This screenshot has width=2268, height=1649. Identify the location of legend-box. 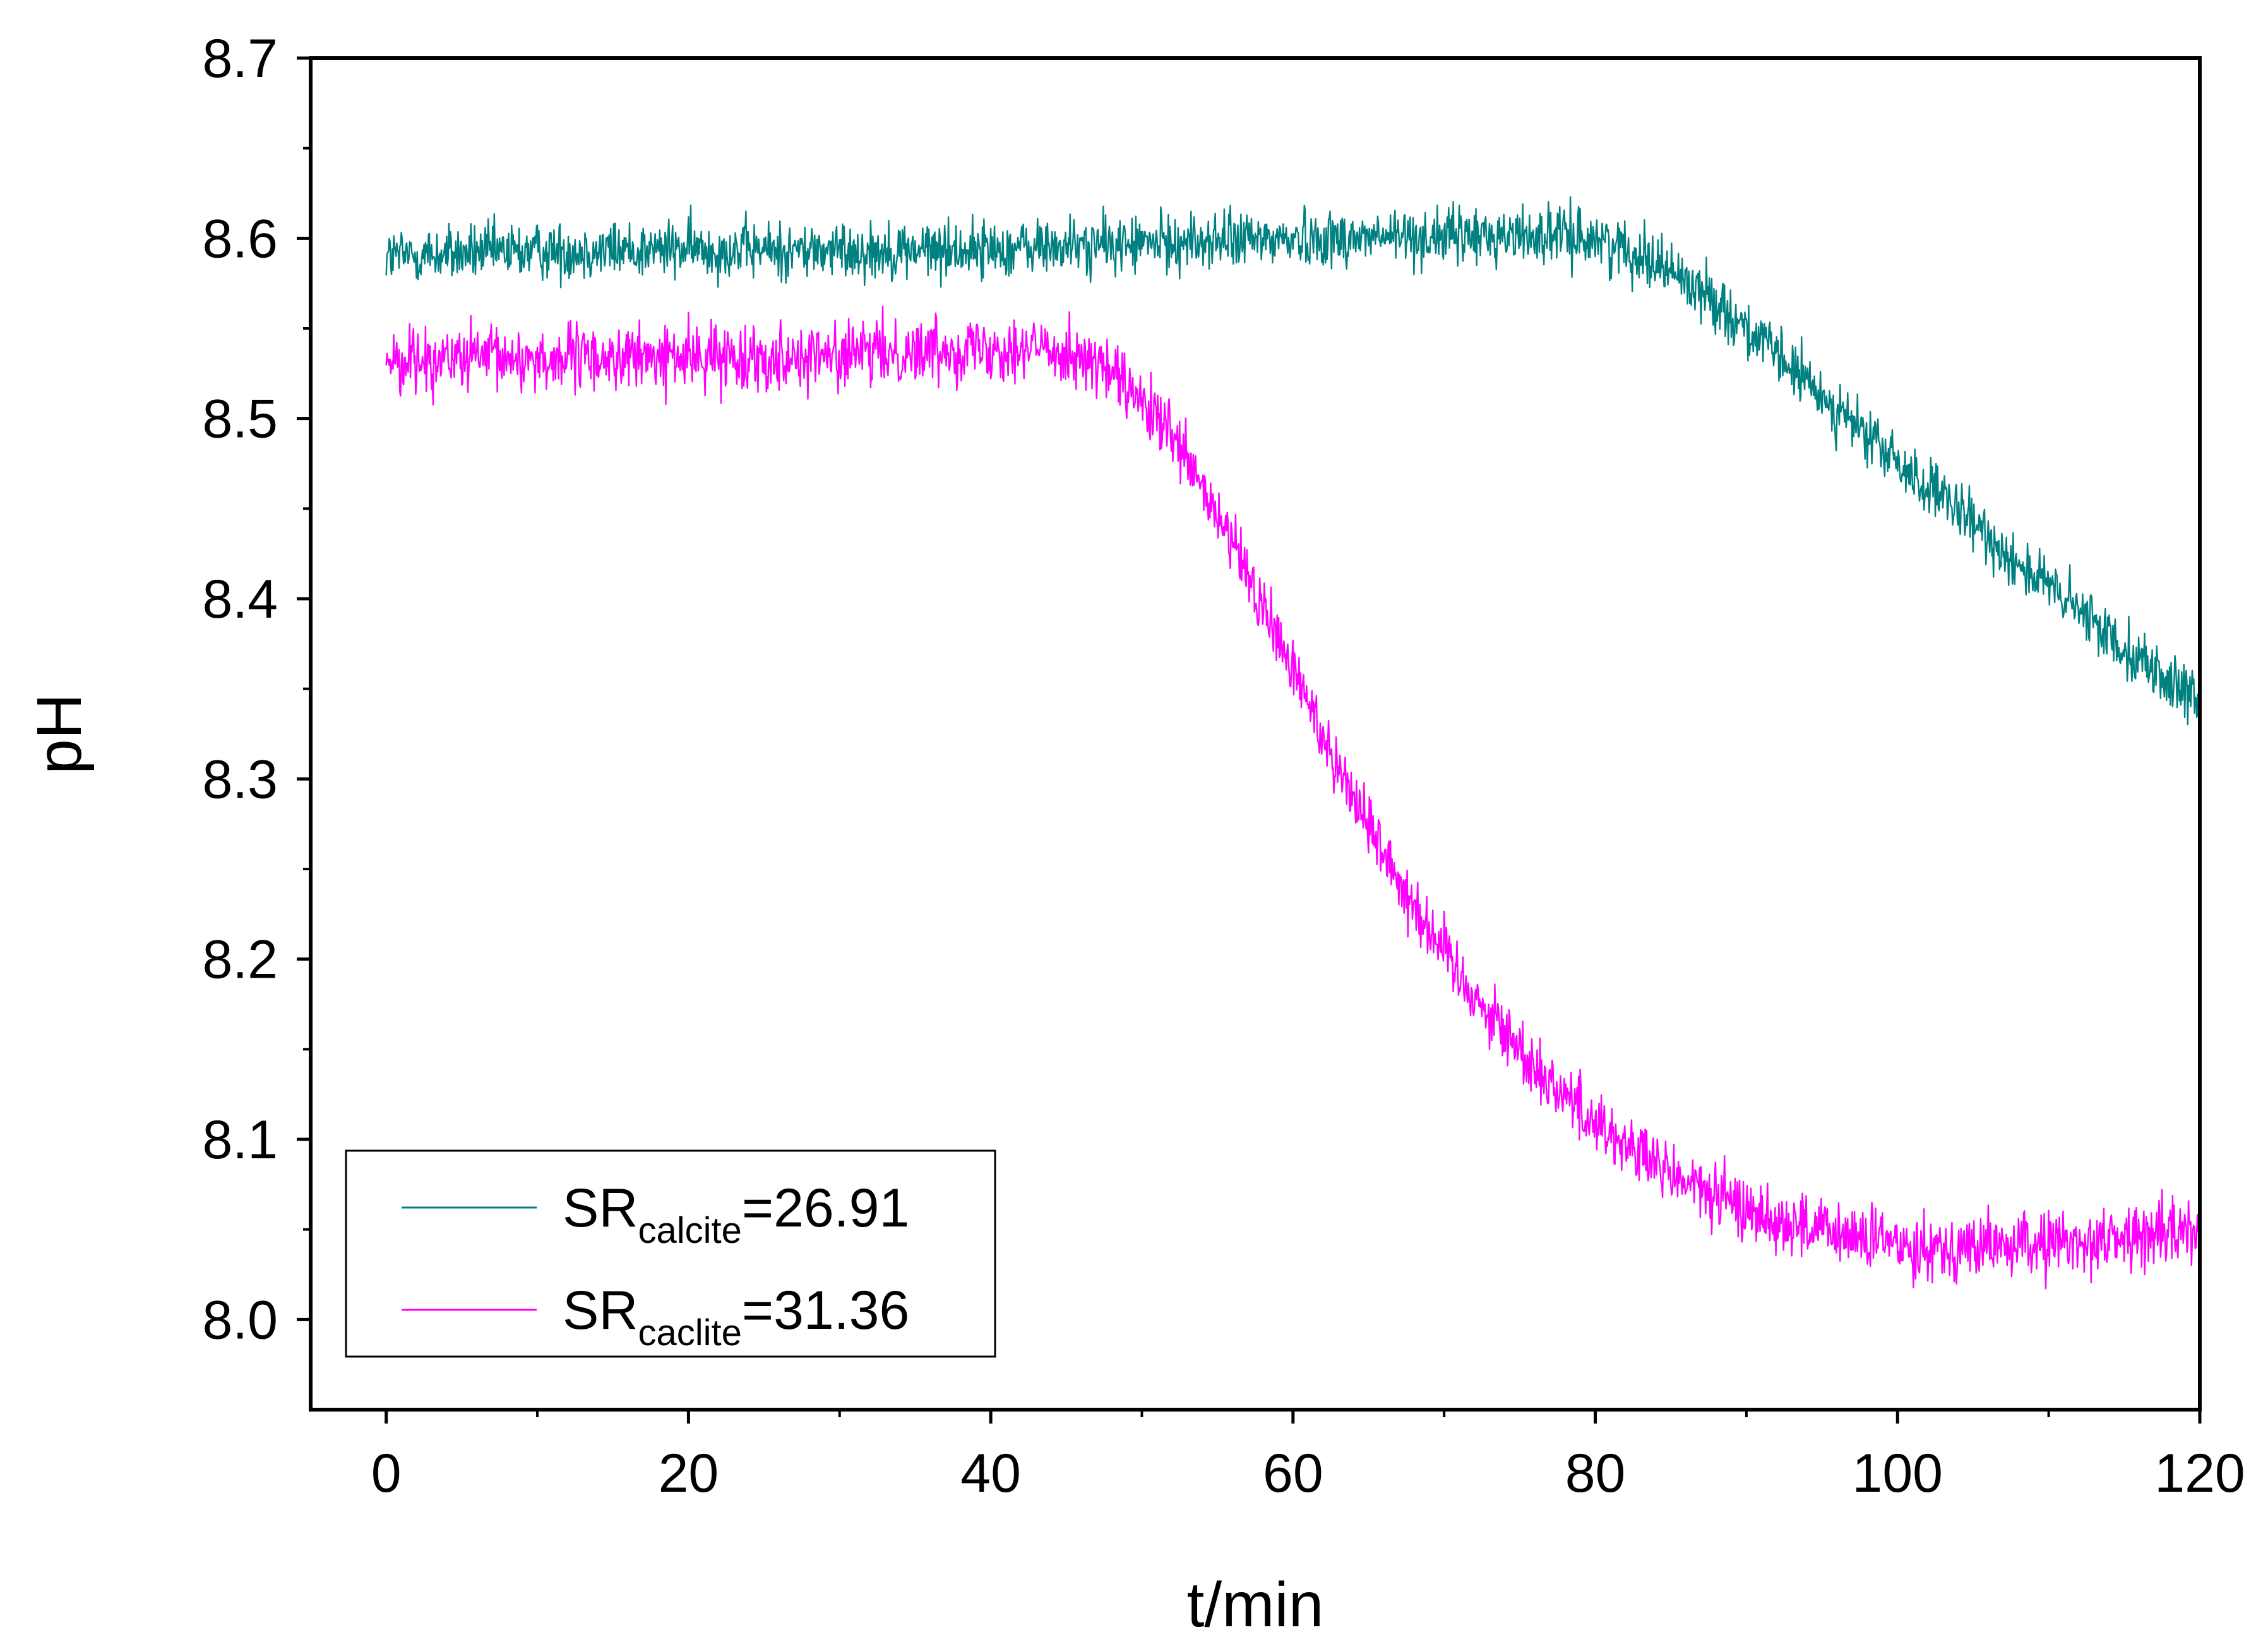
(670, 1253).